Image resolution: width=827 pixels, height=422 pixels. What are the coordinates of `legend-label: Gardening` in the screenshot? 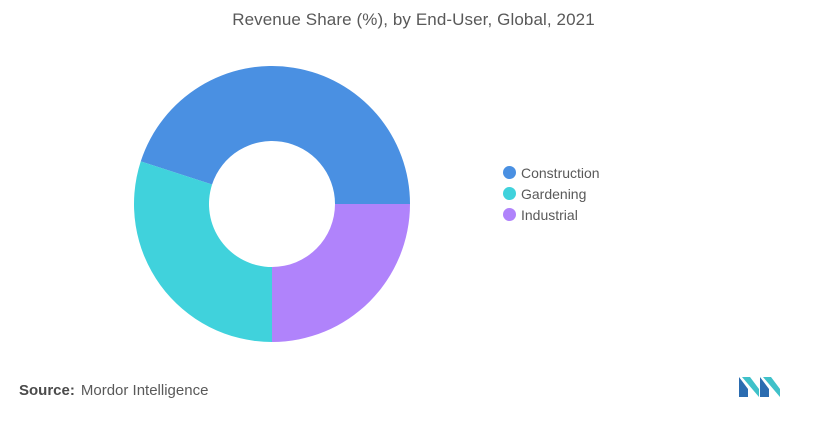 It's located at (554, 193).